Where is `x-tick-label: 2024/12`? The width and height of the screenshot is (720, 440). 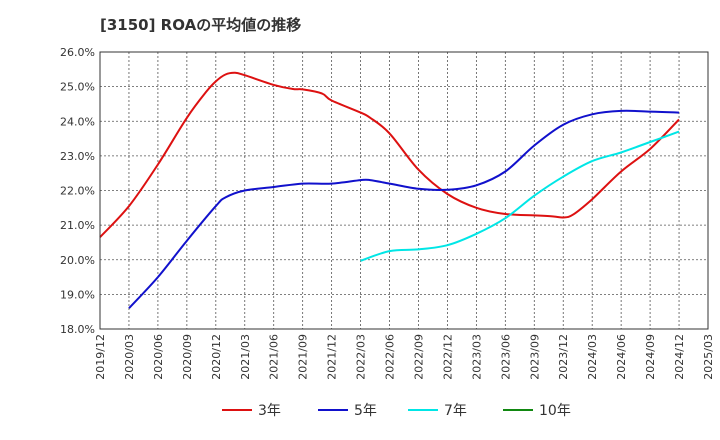
x-tick-label: 2024/12 is located at coordinates (679, 357).